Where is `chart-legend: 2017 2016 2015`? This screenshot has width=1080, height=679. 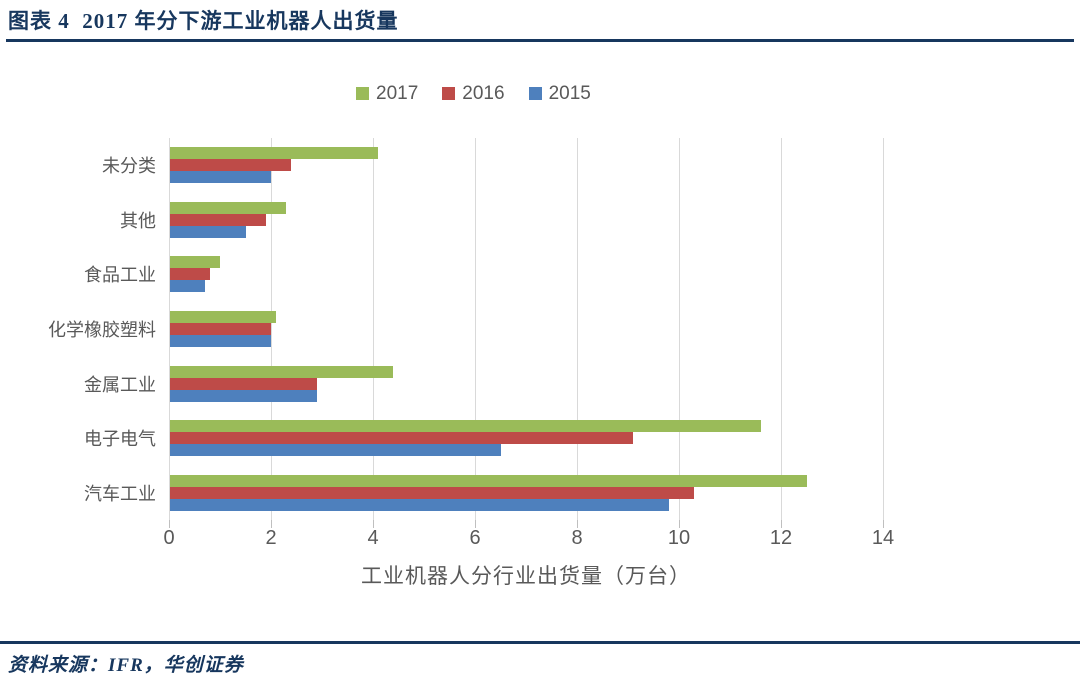 chart-legend: 2017 2016 2015 is located at coordinates (473, 93).